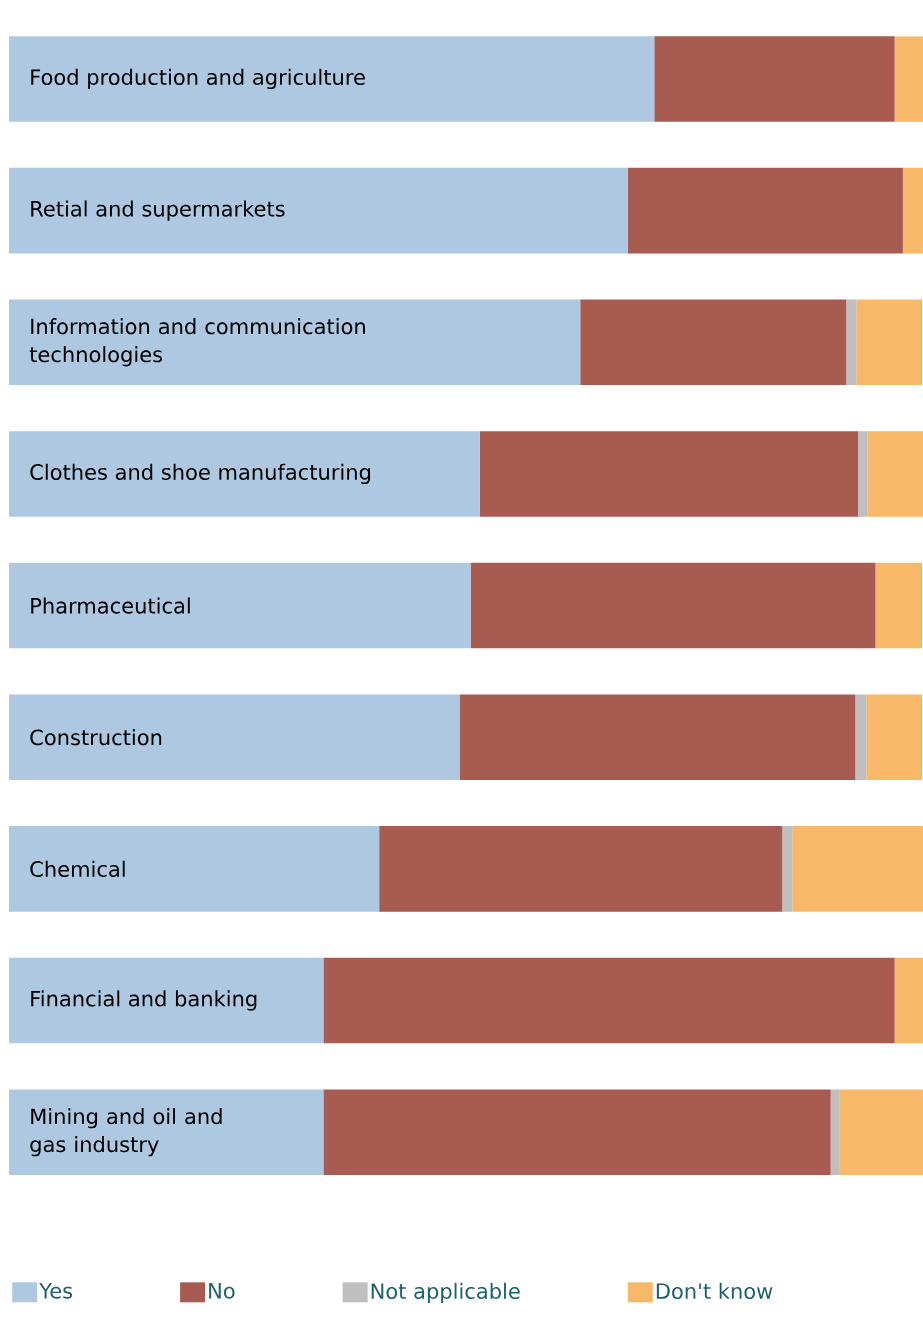 This screenshot has width=923, height=1317. I want to click on y-tick-label: Construction, so click(96, 737).